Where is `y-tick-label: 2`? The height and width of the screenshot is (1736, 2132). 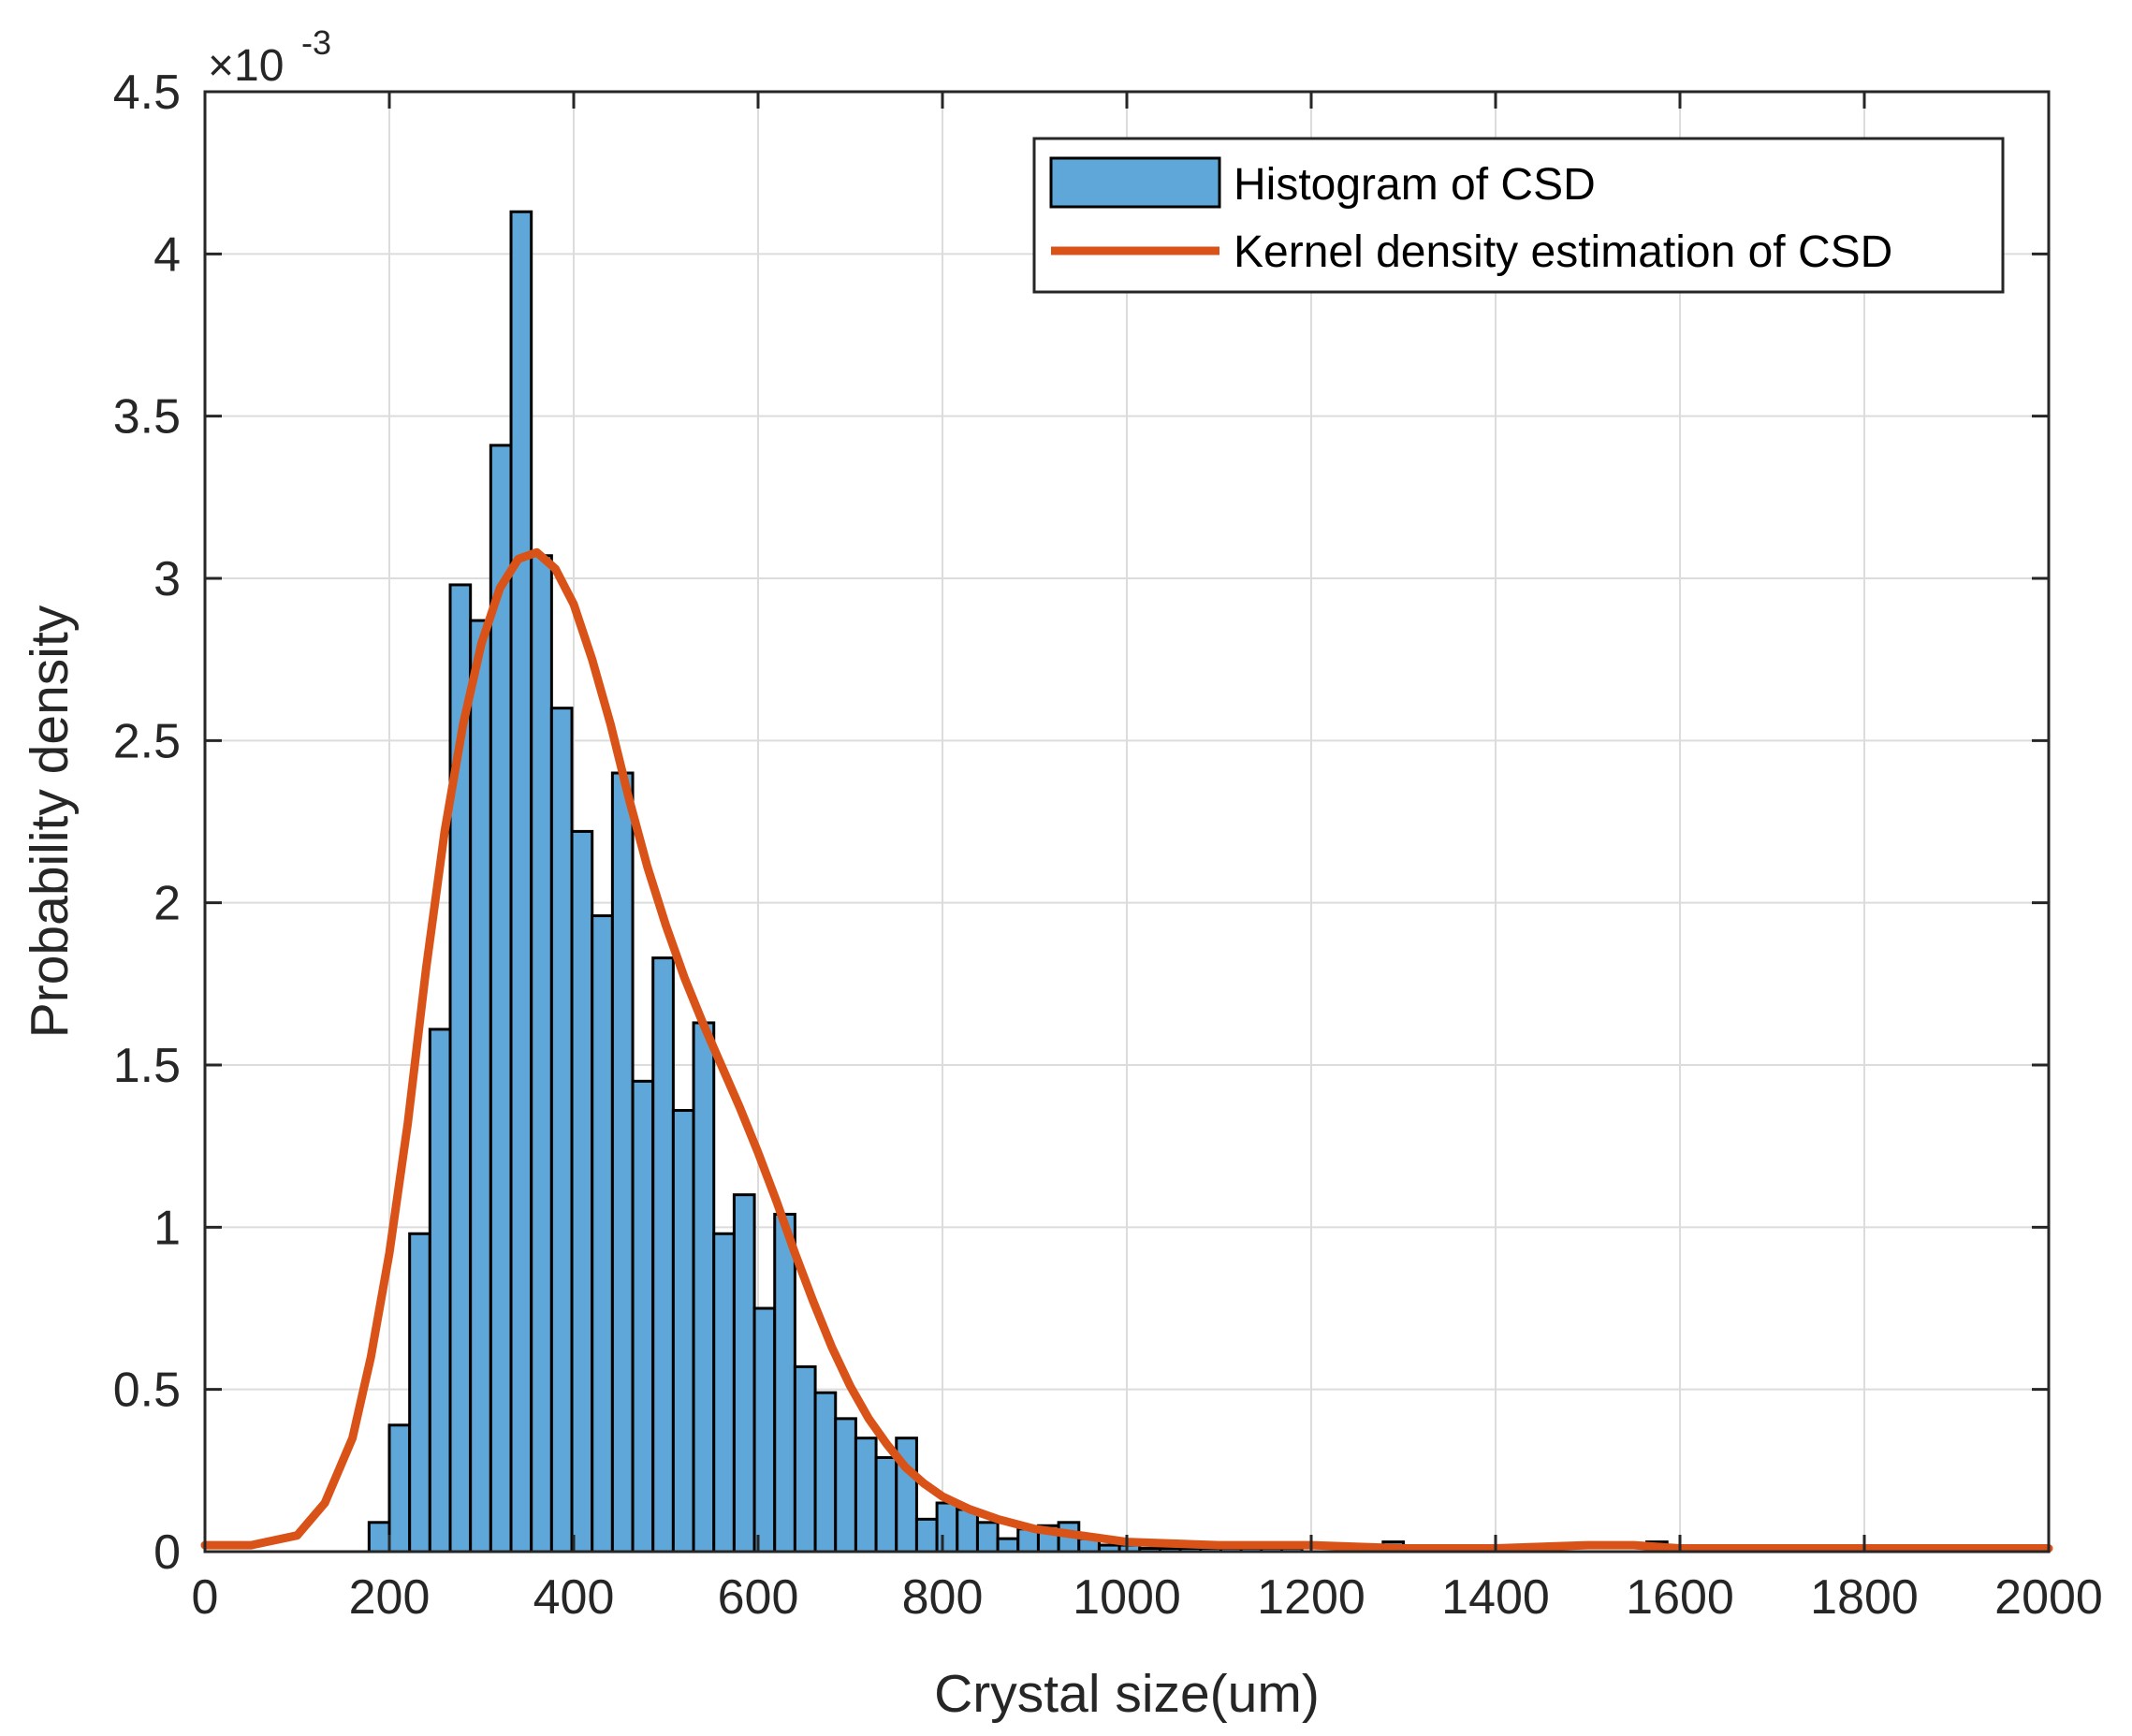
y-tick-label: 2 is located at coordinates (167, 904).